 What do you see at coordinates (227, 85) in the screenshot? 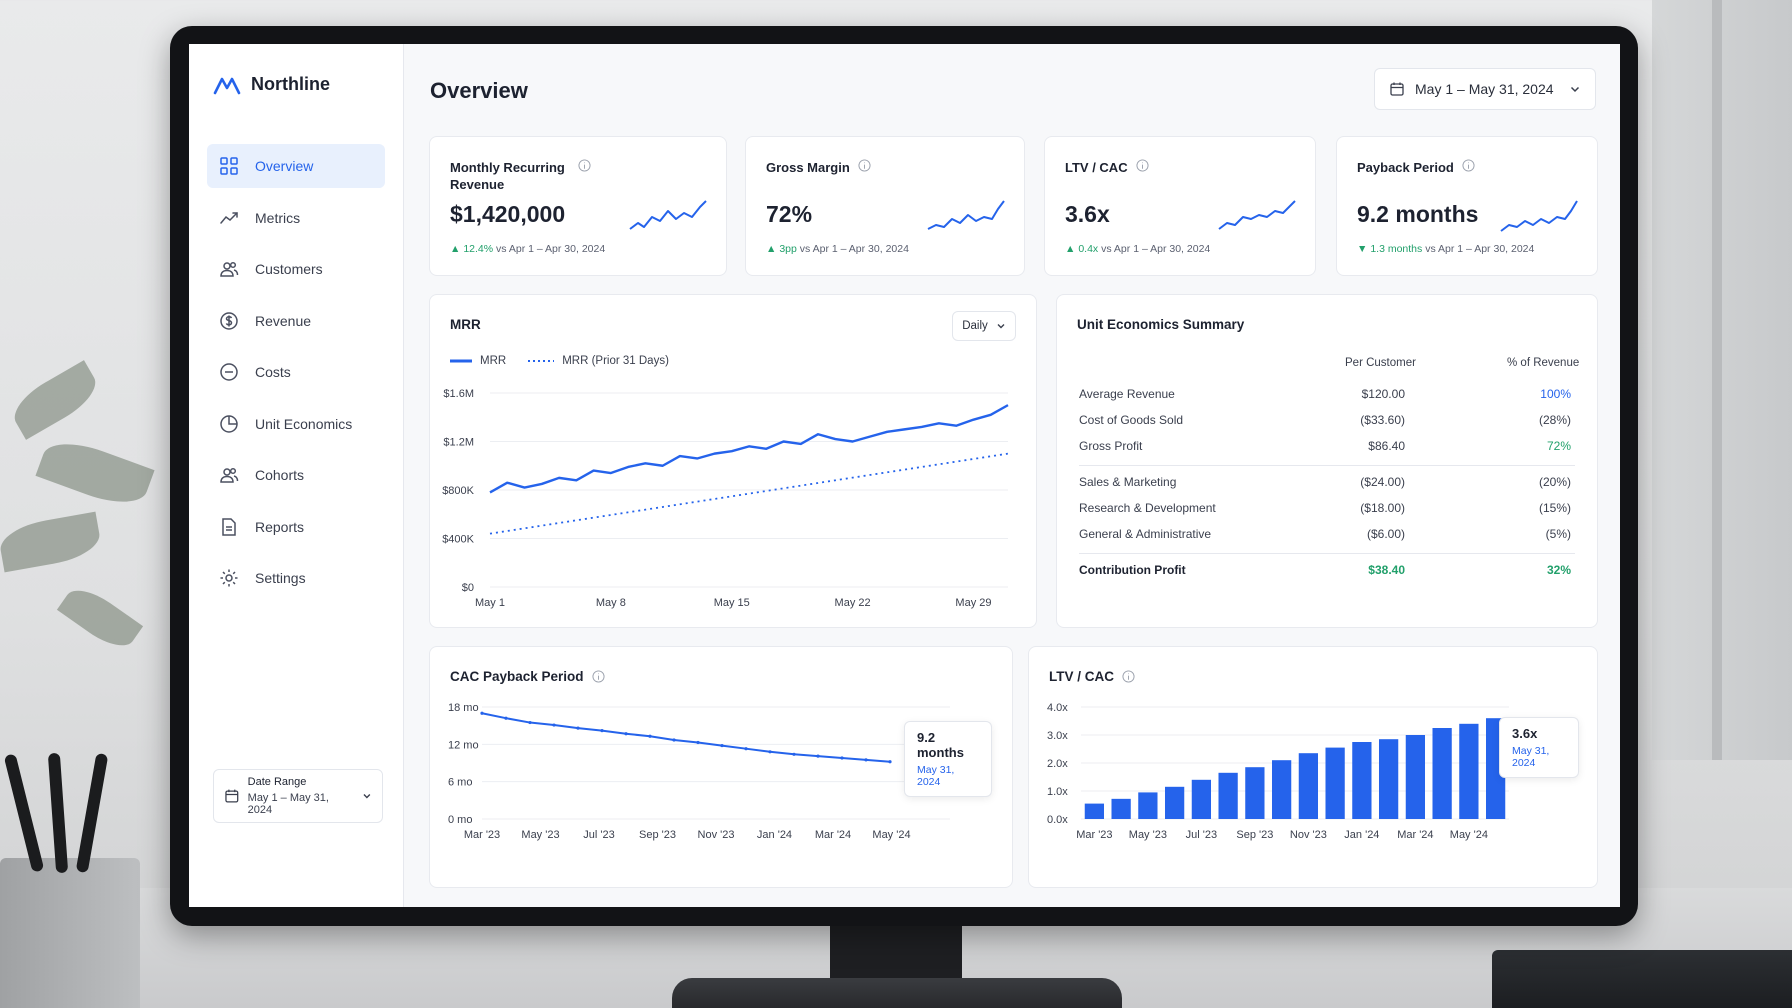
I see `logo-icon` at bounding box center [227, 85].